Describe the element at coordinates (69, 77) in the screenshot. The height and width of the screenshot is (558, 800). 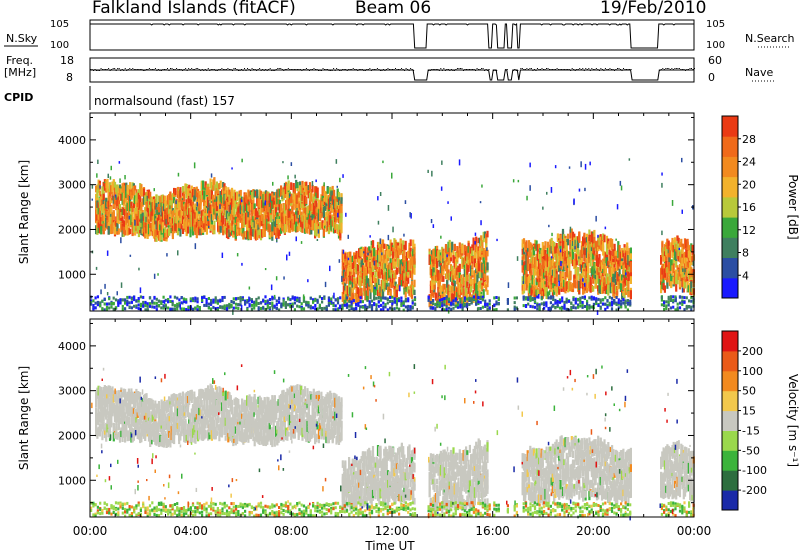
I see `freq-tick-bottom: 8` at that location.